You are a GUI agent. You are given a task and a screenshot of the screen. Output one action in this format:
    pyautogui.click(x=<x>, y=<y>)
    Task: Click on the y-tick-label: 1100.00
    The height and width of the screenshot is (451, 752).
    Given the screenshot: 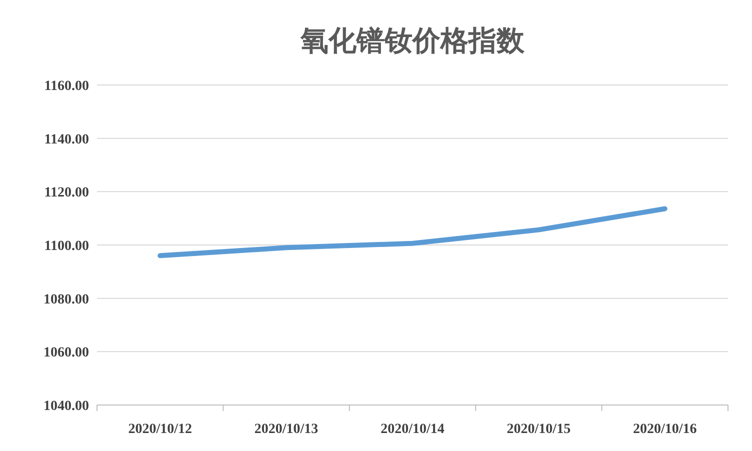 What is the action you would take?
    pyautogui.click(x=66, y=246)
    